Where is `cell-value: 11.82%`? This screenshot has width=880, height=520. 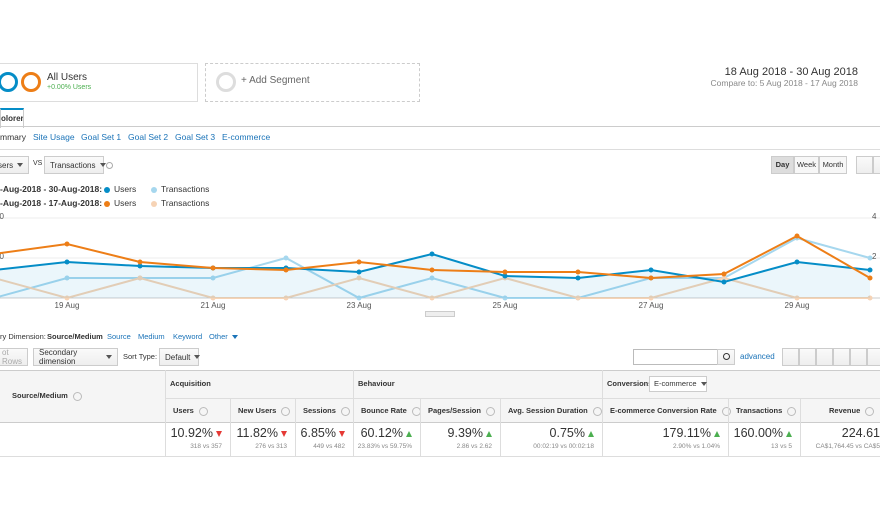 cell-value: 11.82% is located at coordinates (262, 433).